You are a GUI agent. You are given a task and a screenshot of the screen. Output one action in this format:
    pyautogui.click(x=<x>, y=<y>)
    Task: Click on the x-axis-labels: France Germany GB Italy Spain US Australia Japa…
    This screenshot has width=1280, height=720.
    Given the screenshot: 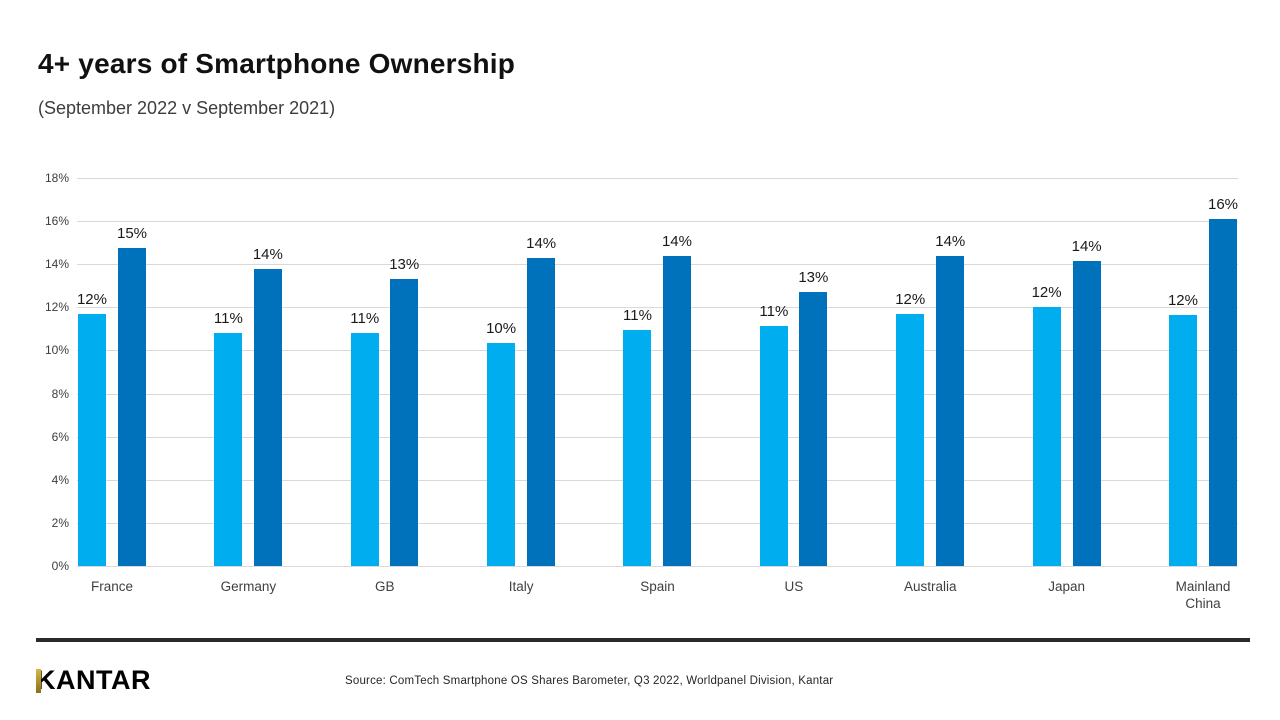 What is the action you would take?
    pyautogui.click(x=657, y=598)
    